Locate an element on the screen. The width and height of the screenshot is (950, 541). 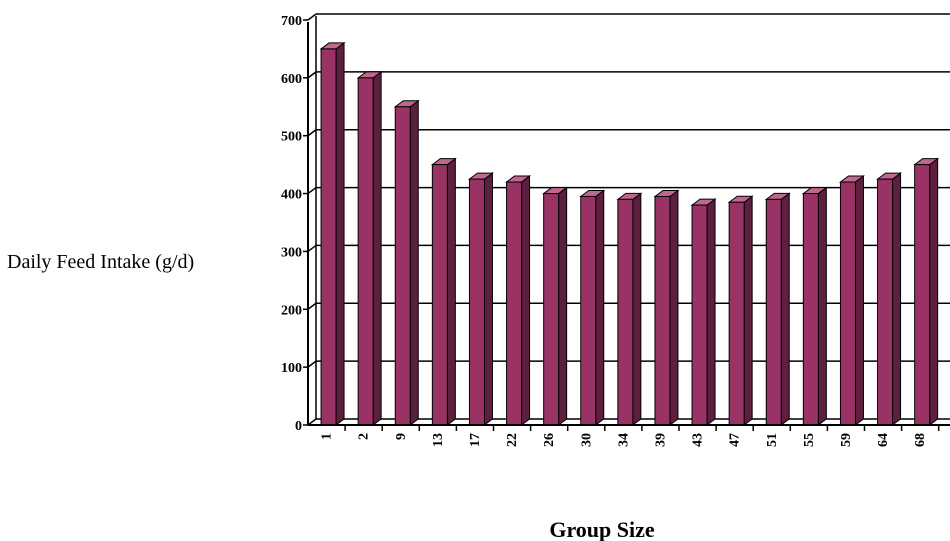
x-tick-label: 13 is located at coordinates (438, 440).